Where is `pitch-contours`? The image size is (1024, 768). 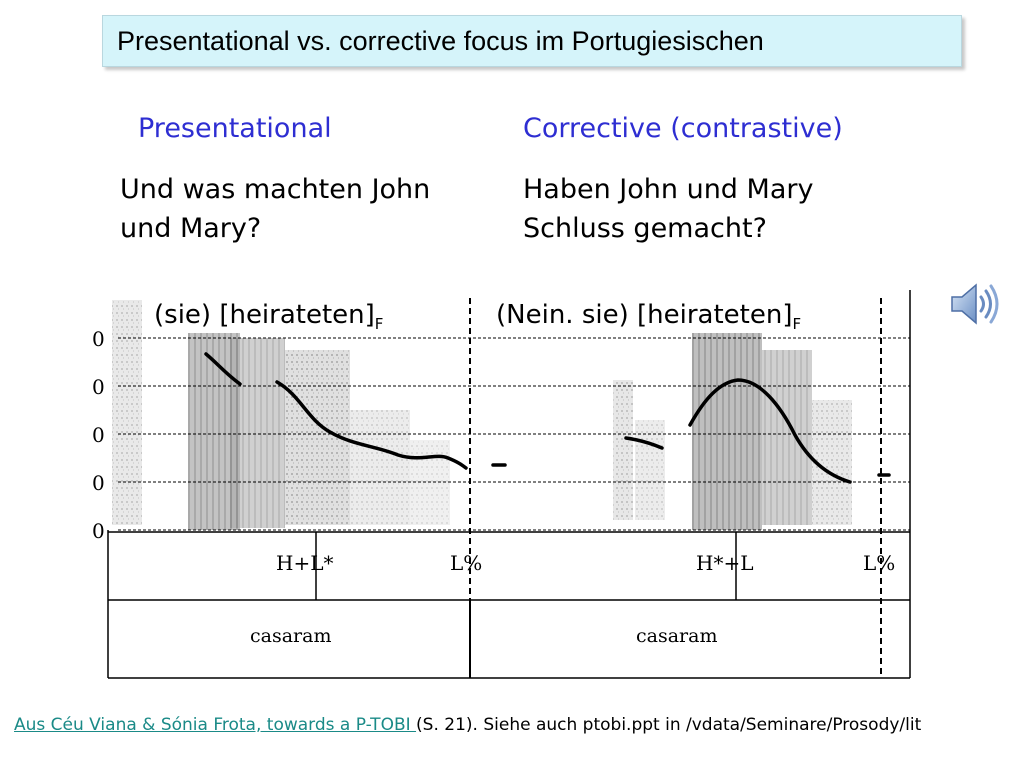 pitch-contours is located at coordinates (547, 418).